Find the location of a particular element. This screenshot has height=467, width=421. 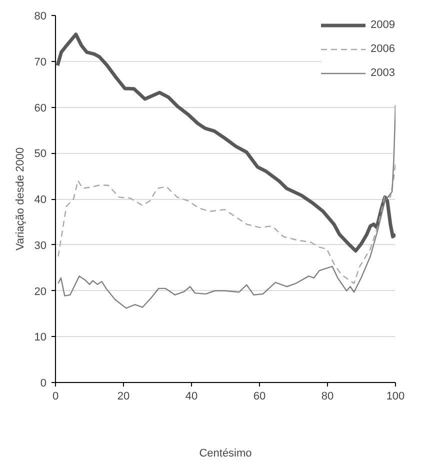

y-tick-label: 0 is located at coordinates (43, 384).